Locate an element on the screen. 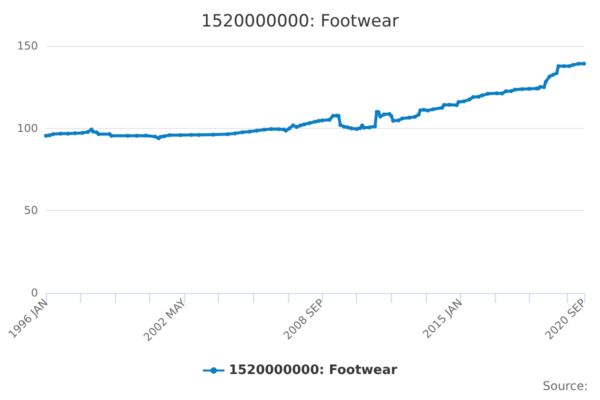  legend-label: 1520000000: Footwear is located at coordinates (313, 370).